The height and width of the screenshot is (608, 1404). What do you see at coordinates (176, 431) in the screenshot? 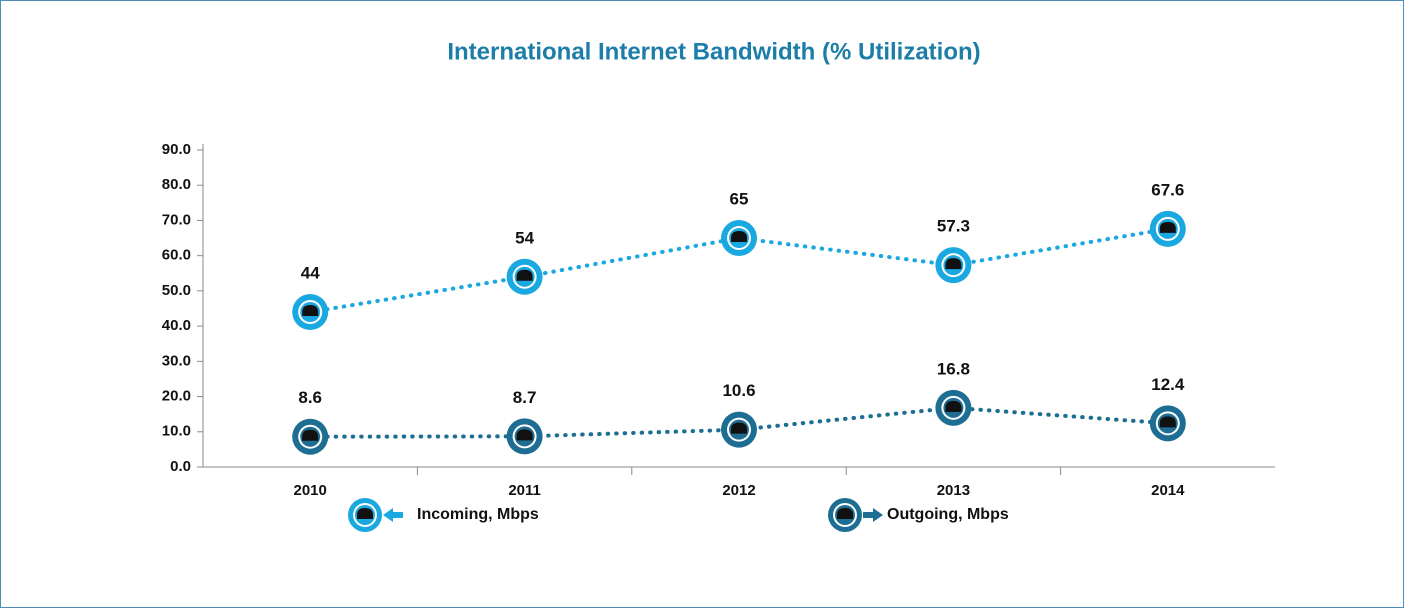
I see `y-tick-label: 10.0` at bounding box center [176, 431].